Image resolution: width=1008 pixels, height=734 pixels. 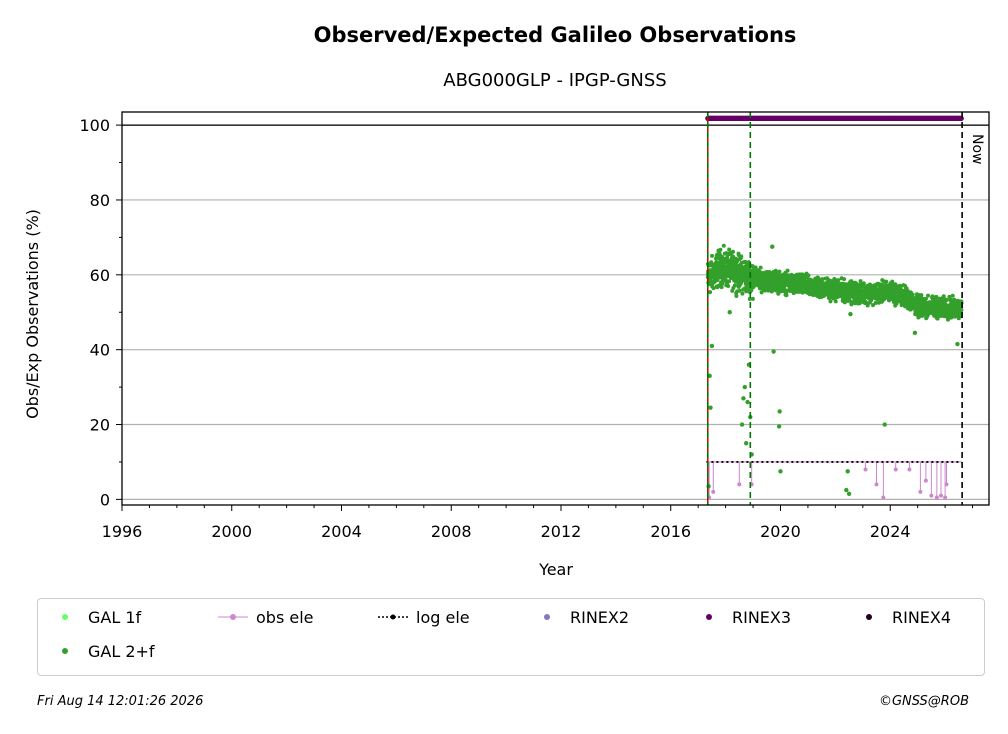 What do you see at coordinates (341, 531) in the screenshot?
I see `x-tick-label: 2004` at bounding box center [341, 531].